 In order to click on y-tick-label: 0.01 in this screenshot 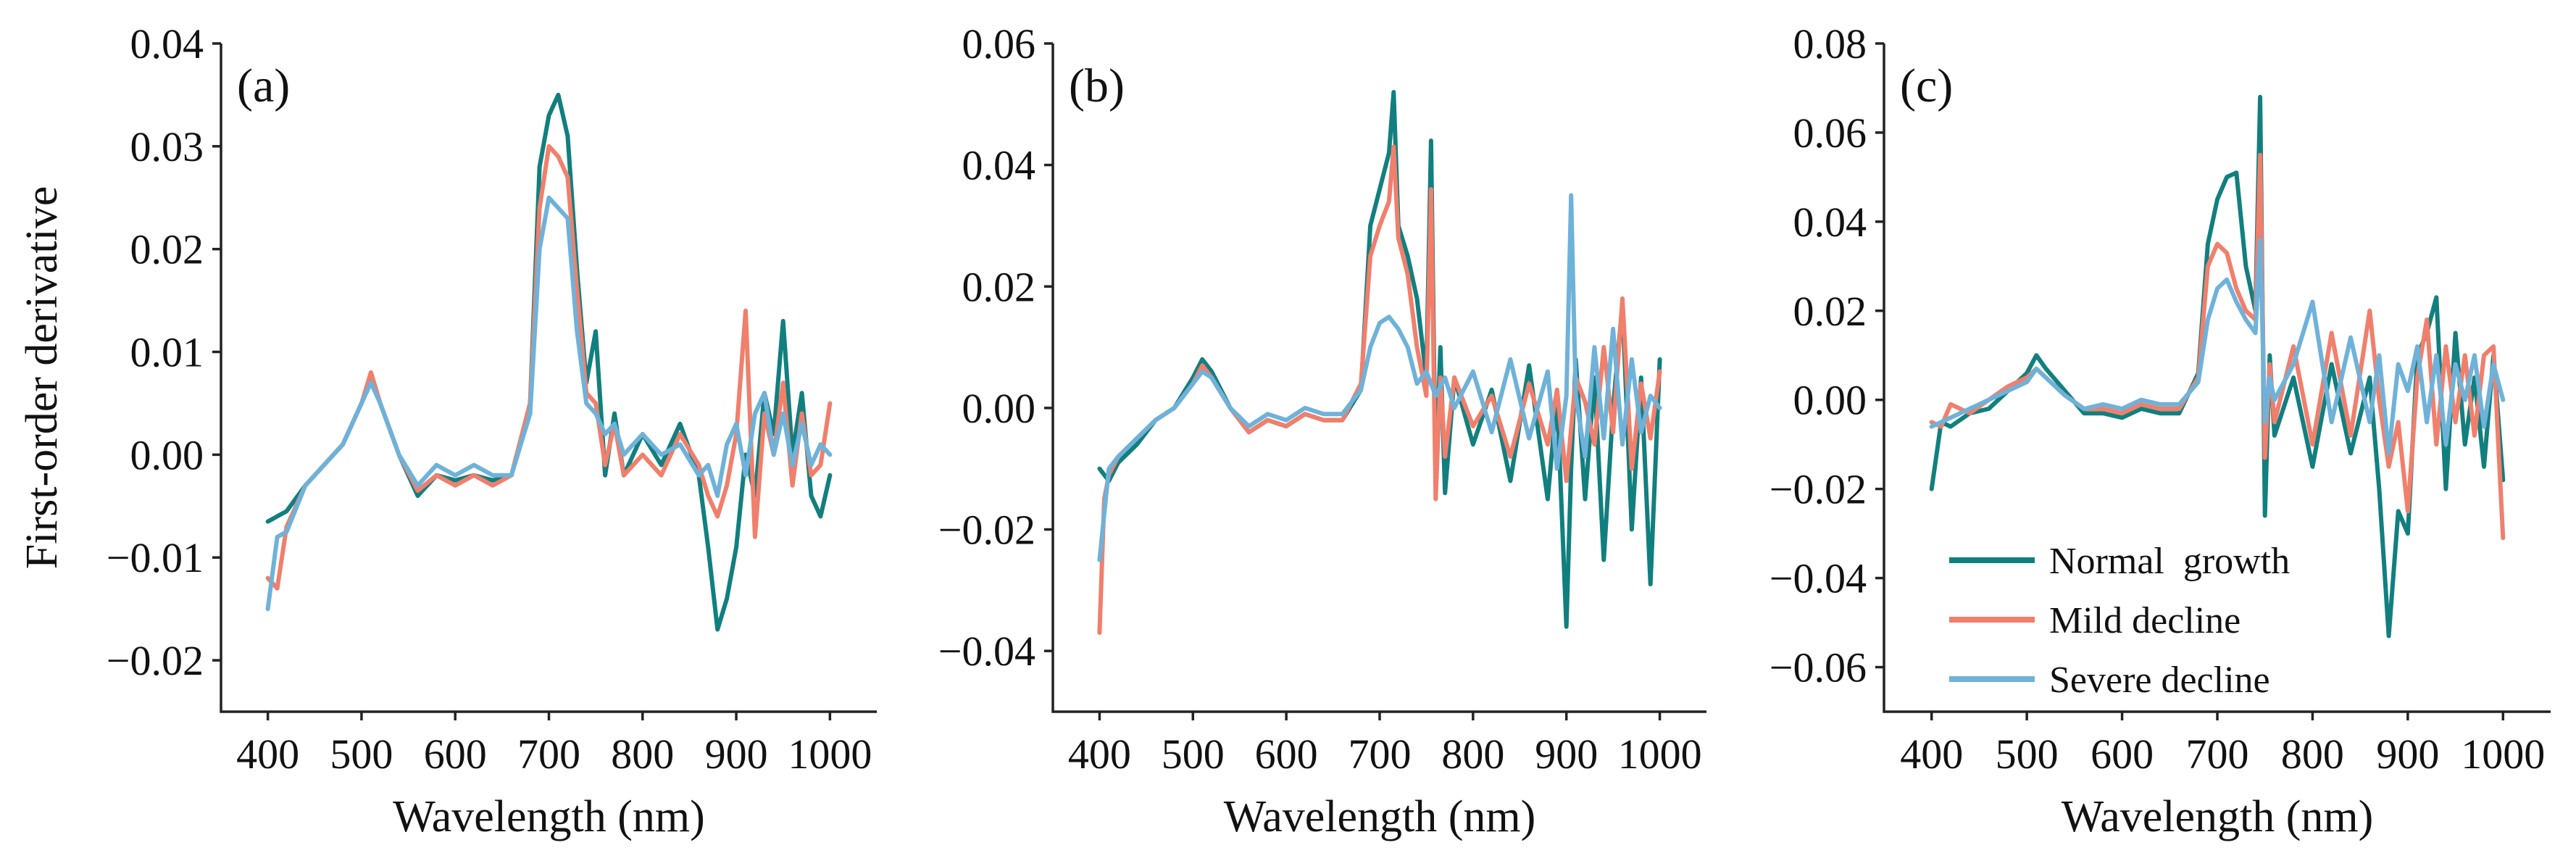, I will do `click(167, 352)`.